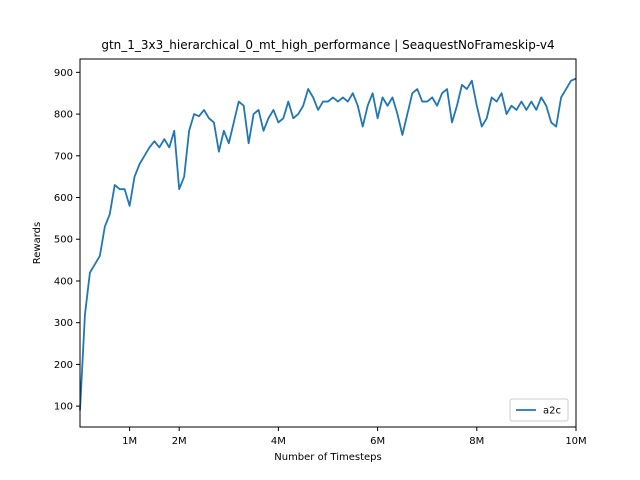 The image size is (640, 480). I want to click on y-axis-label: Rewards, so click(37, 243).